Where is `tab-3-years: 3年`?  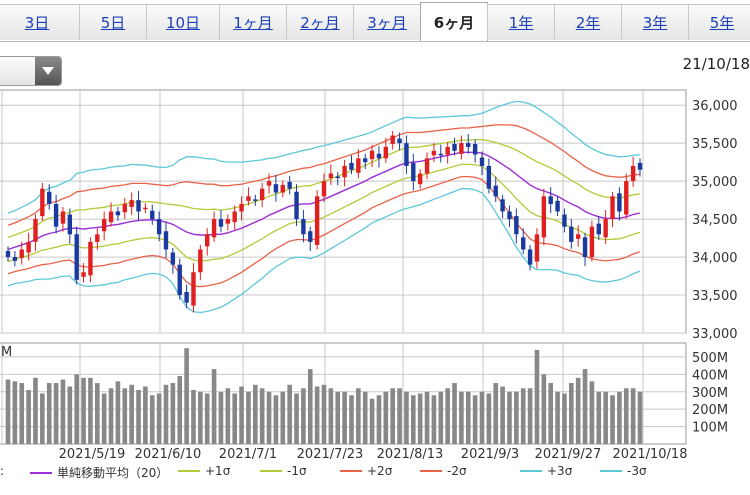
tab-3-years: 3年 is located at coordinates (655, 22).